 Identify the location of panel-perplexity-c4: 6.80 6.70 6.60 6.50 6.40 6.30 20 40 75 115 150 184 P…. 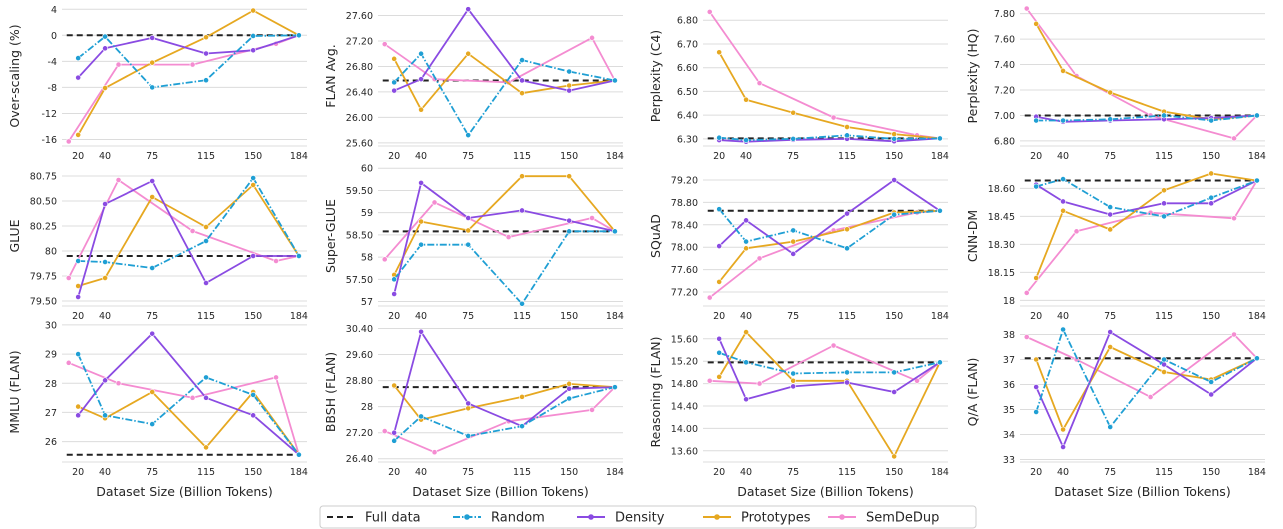
(798, 85).